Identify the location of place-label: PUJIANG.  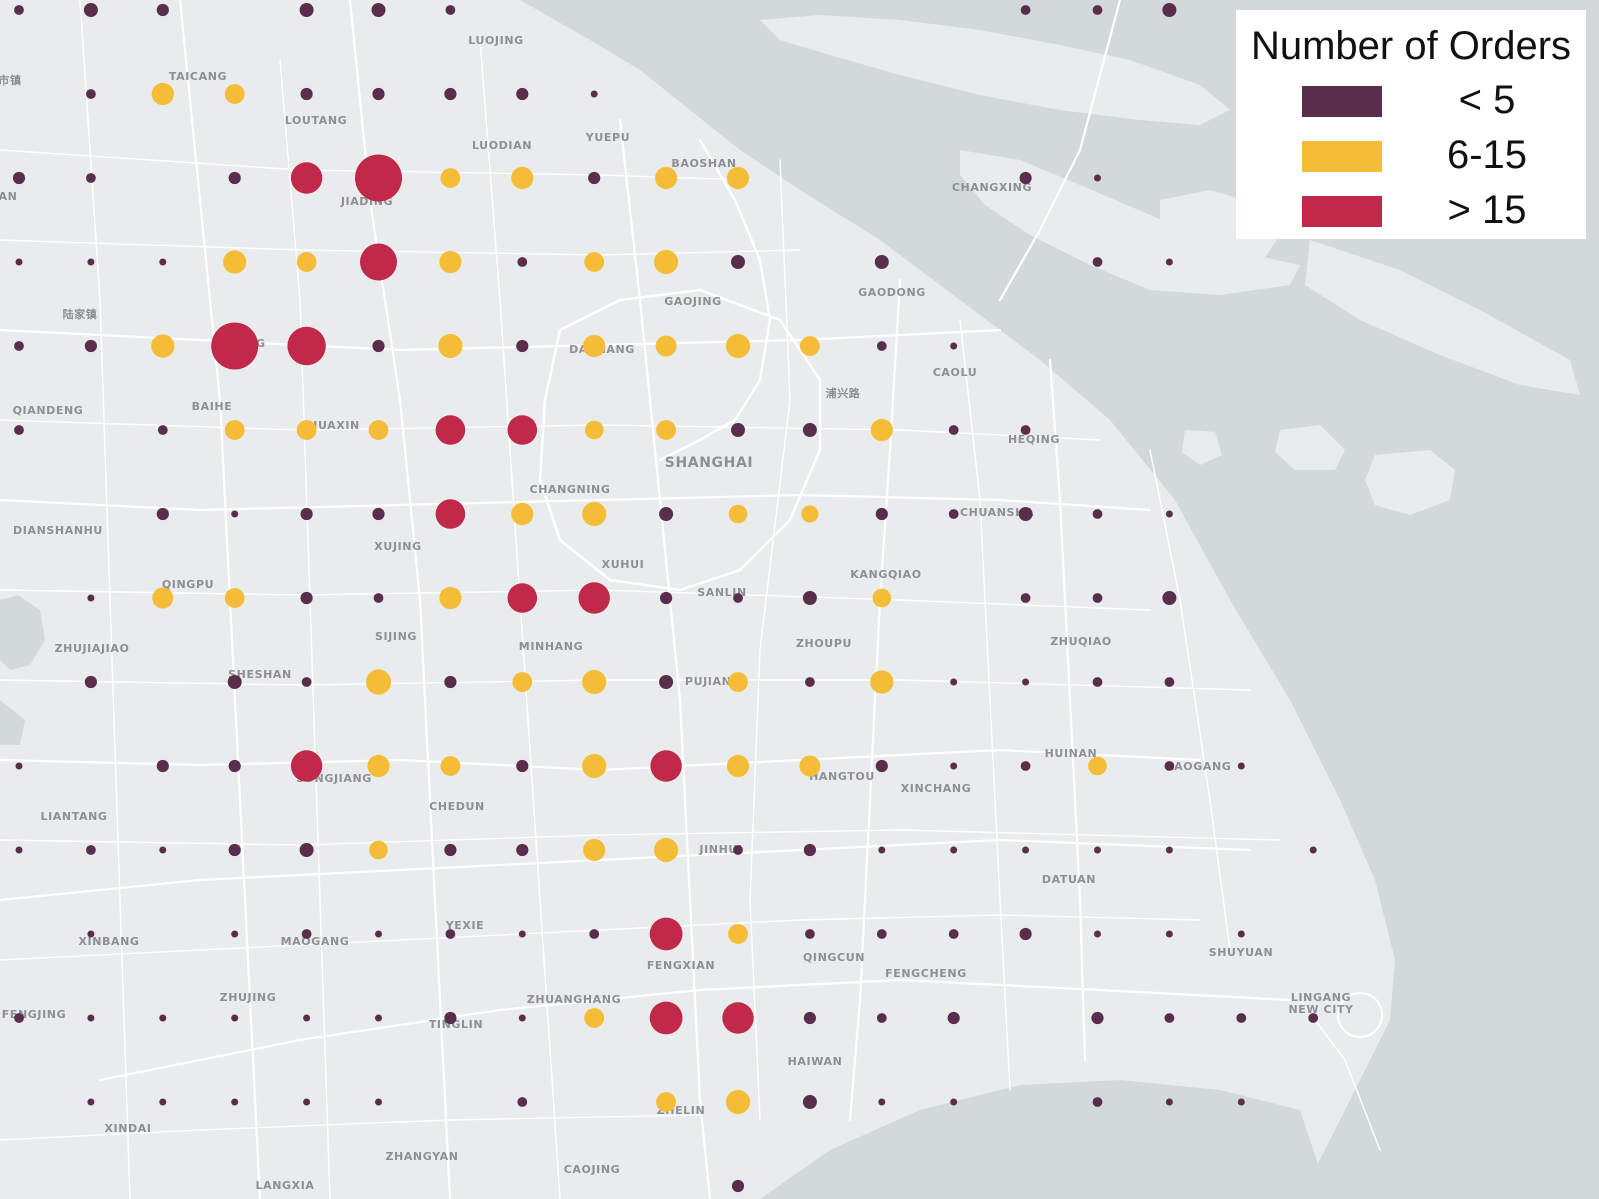
(713, 681).